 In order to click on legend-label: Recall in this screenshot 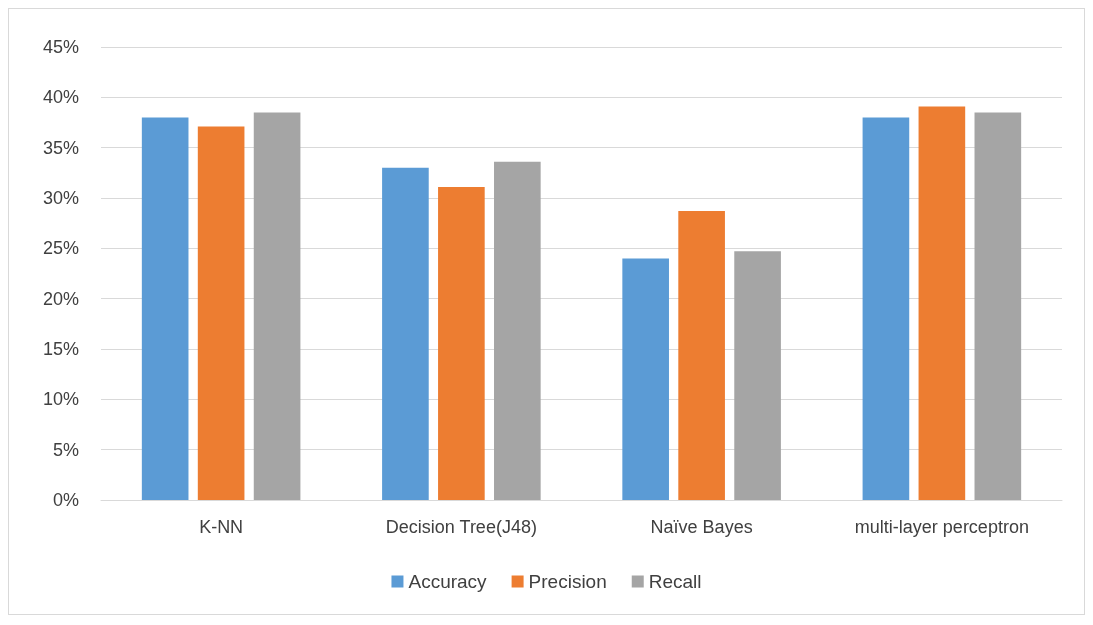, I will do `click(675, 581)`.